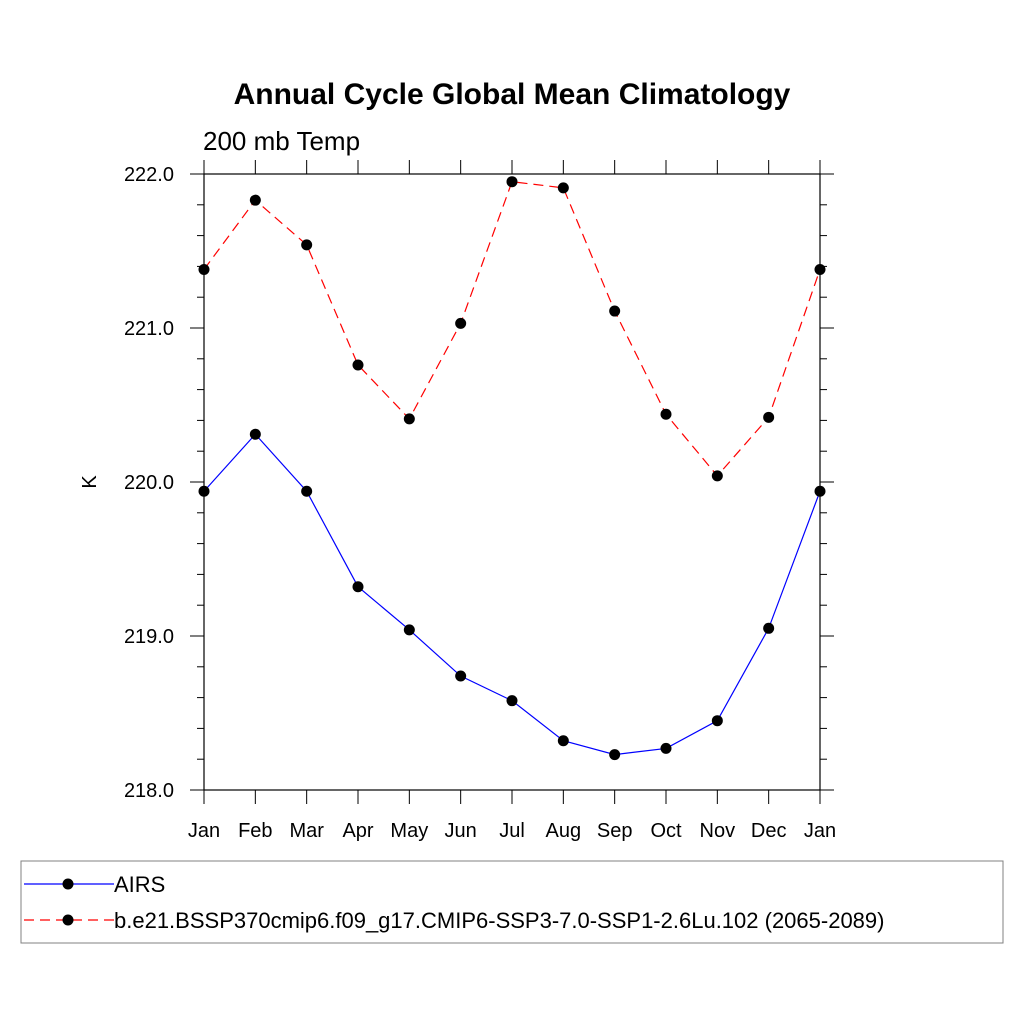 The height and width of the screenshot is (1024, 1024). Describe the element at coordinates (255, 831) in the screenshot. I see `x-tick-label: Feb` at that location.